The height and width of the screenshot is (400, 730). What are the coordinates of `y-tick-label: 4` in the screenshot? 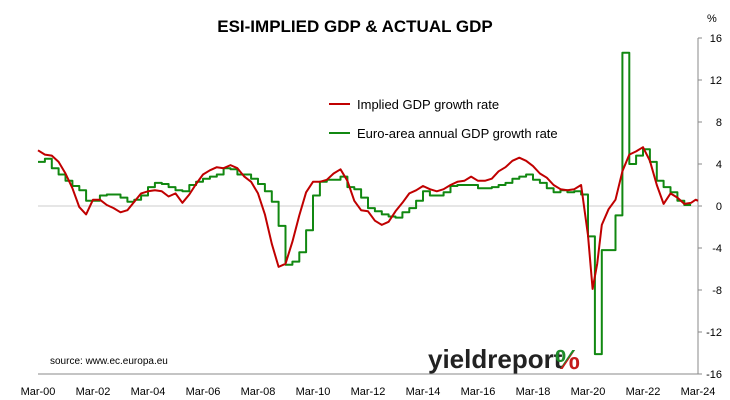 It's located at (719, 165).